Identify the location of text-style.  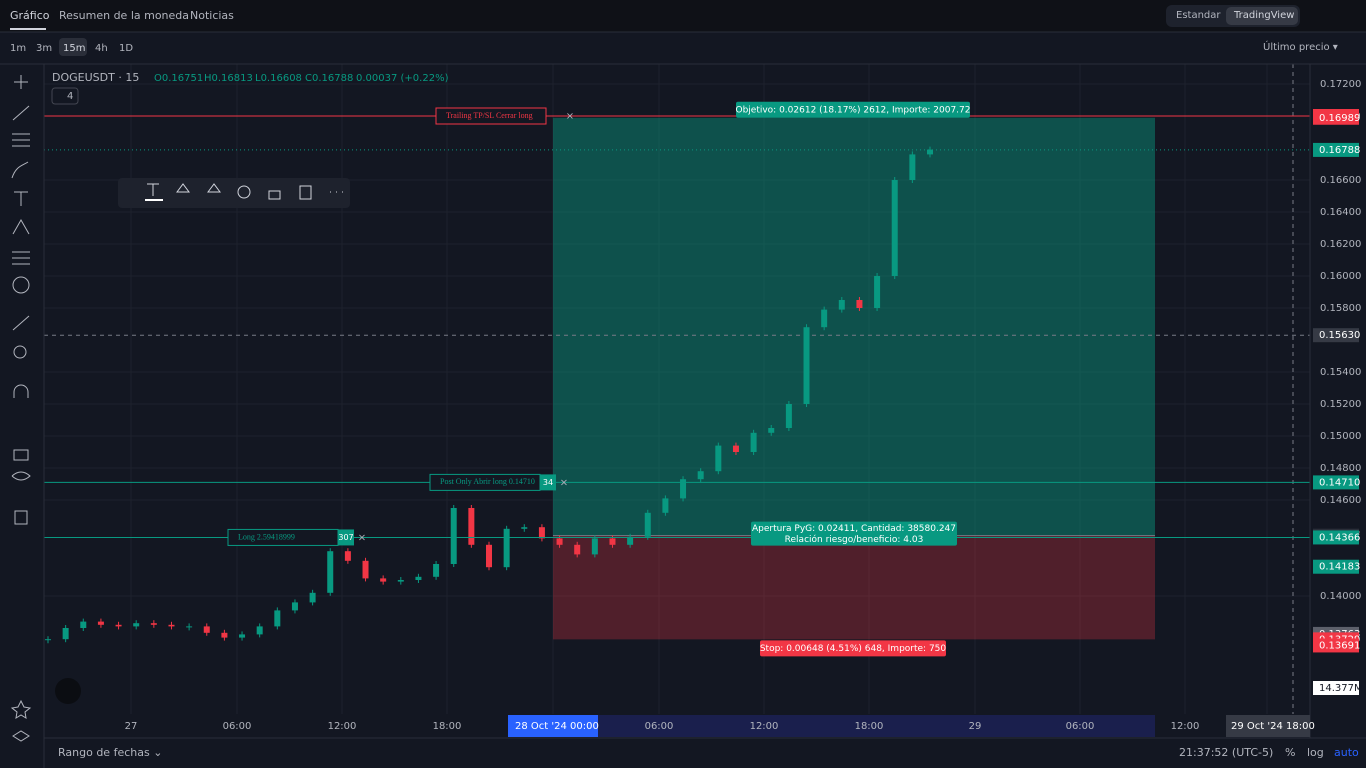
(153, 189).